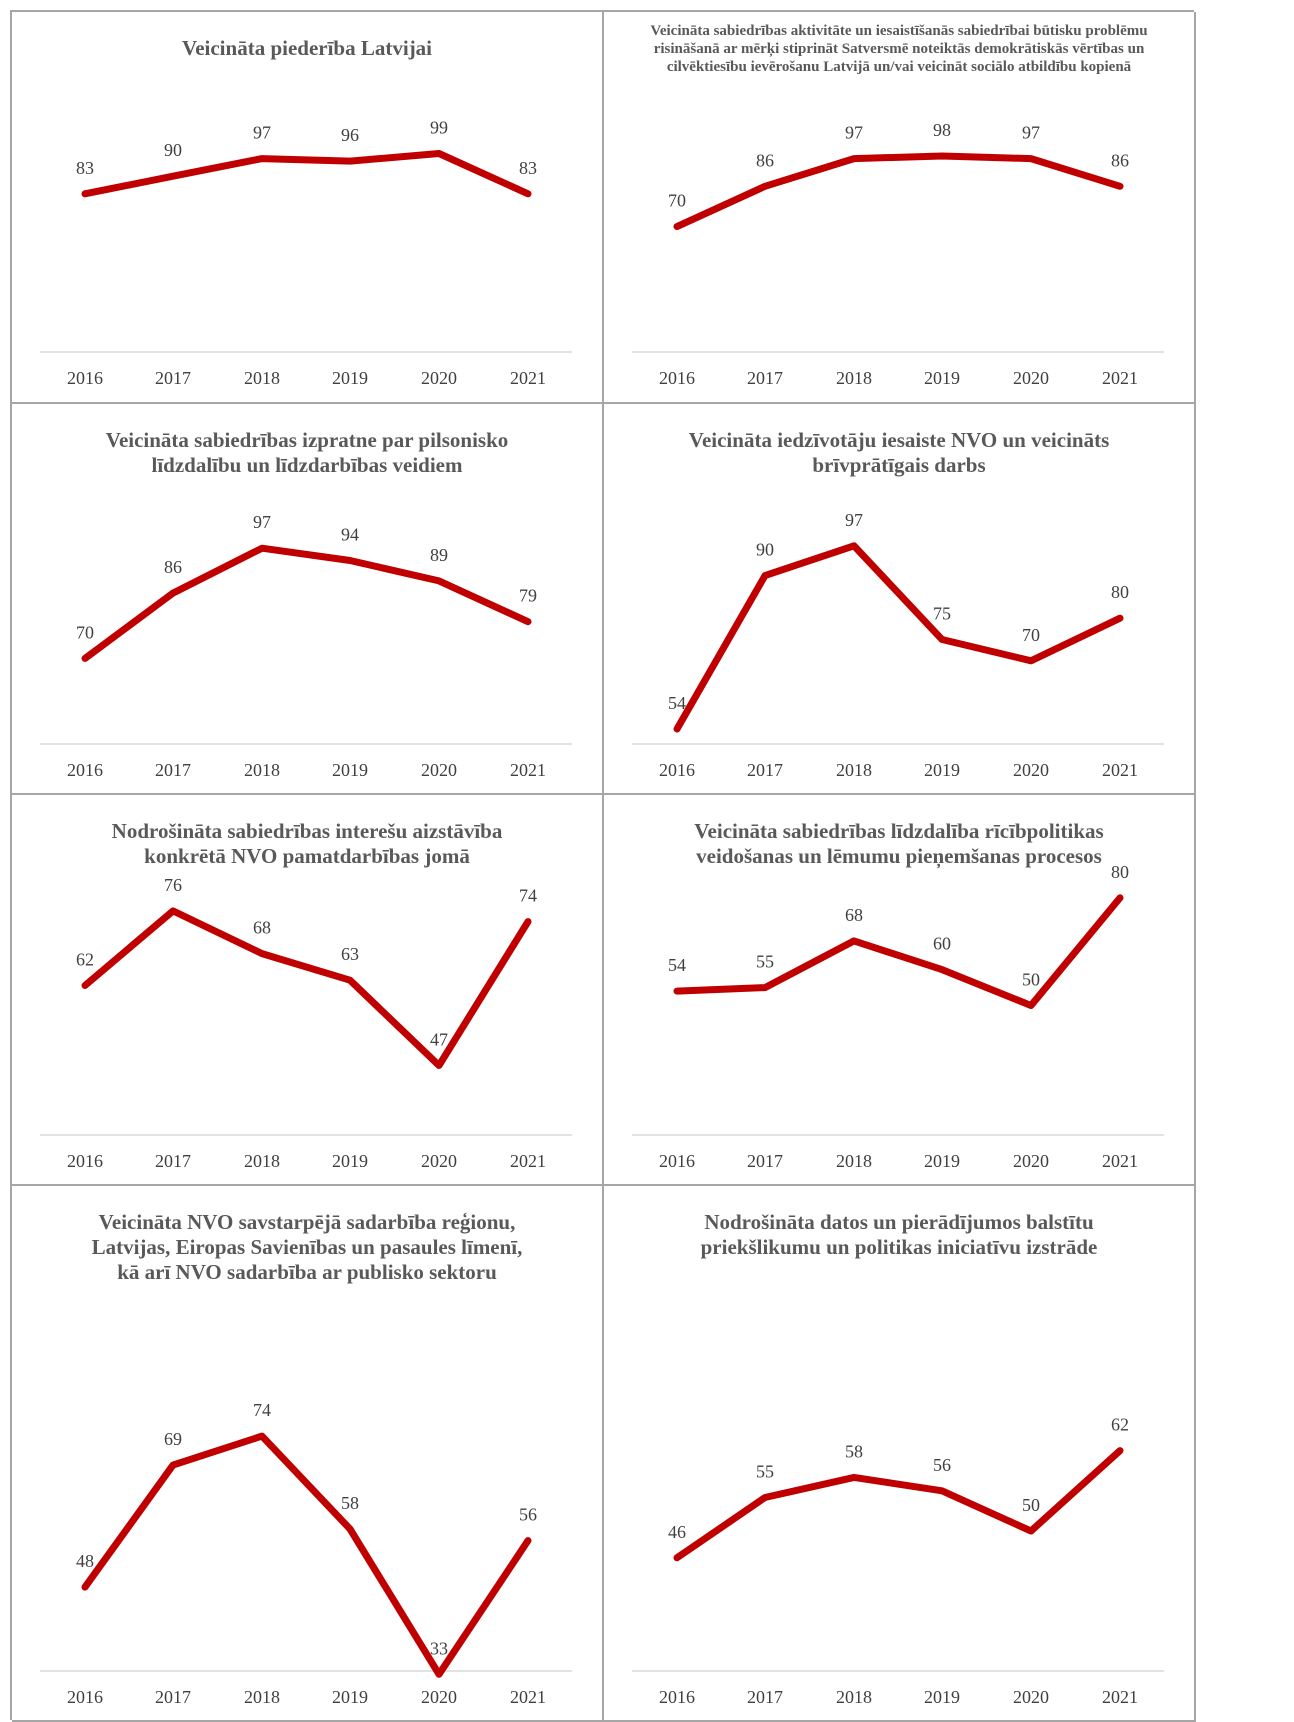 The height and width of the screenshot is (1722, 1294). What do you see at coordinates (307, 48) in the screenshot?
I see `chart-title: Veicināta piederība Latvijai` at bounding box center [307, 48].